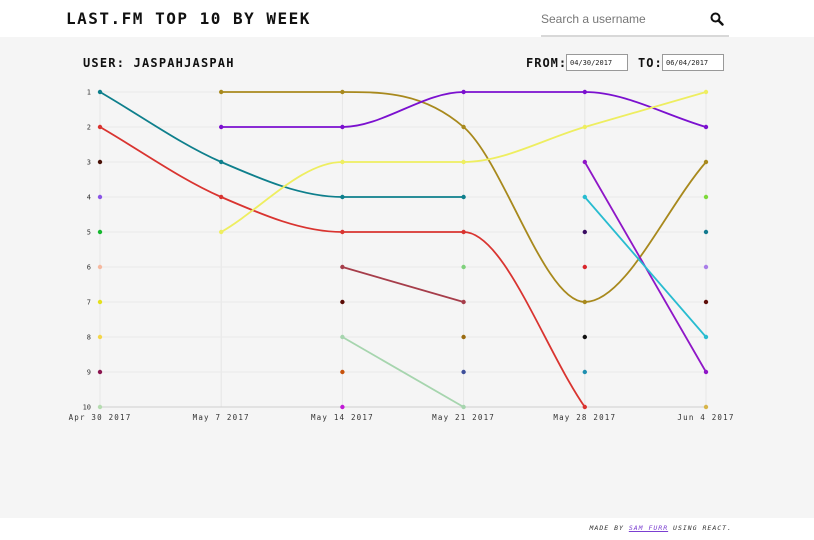  I want to click on footer-prefix: MADE BY, so click(609, 528).